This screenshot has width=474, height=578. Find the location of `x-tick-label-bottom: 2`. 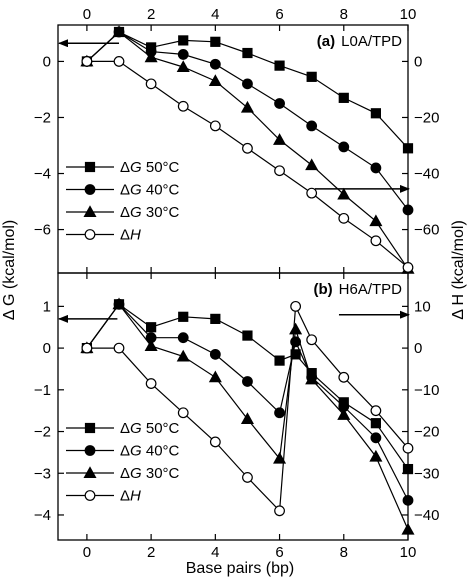

x-tick-label-bottom: 2 is located at coordinates (151, 552).